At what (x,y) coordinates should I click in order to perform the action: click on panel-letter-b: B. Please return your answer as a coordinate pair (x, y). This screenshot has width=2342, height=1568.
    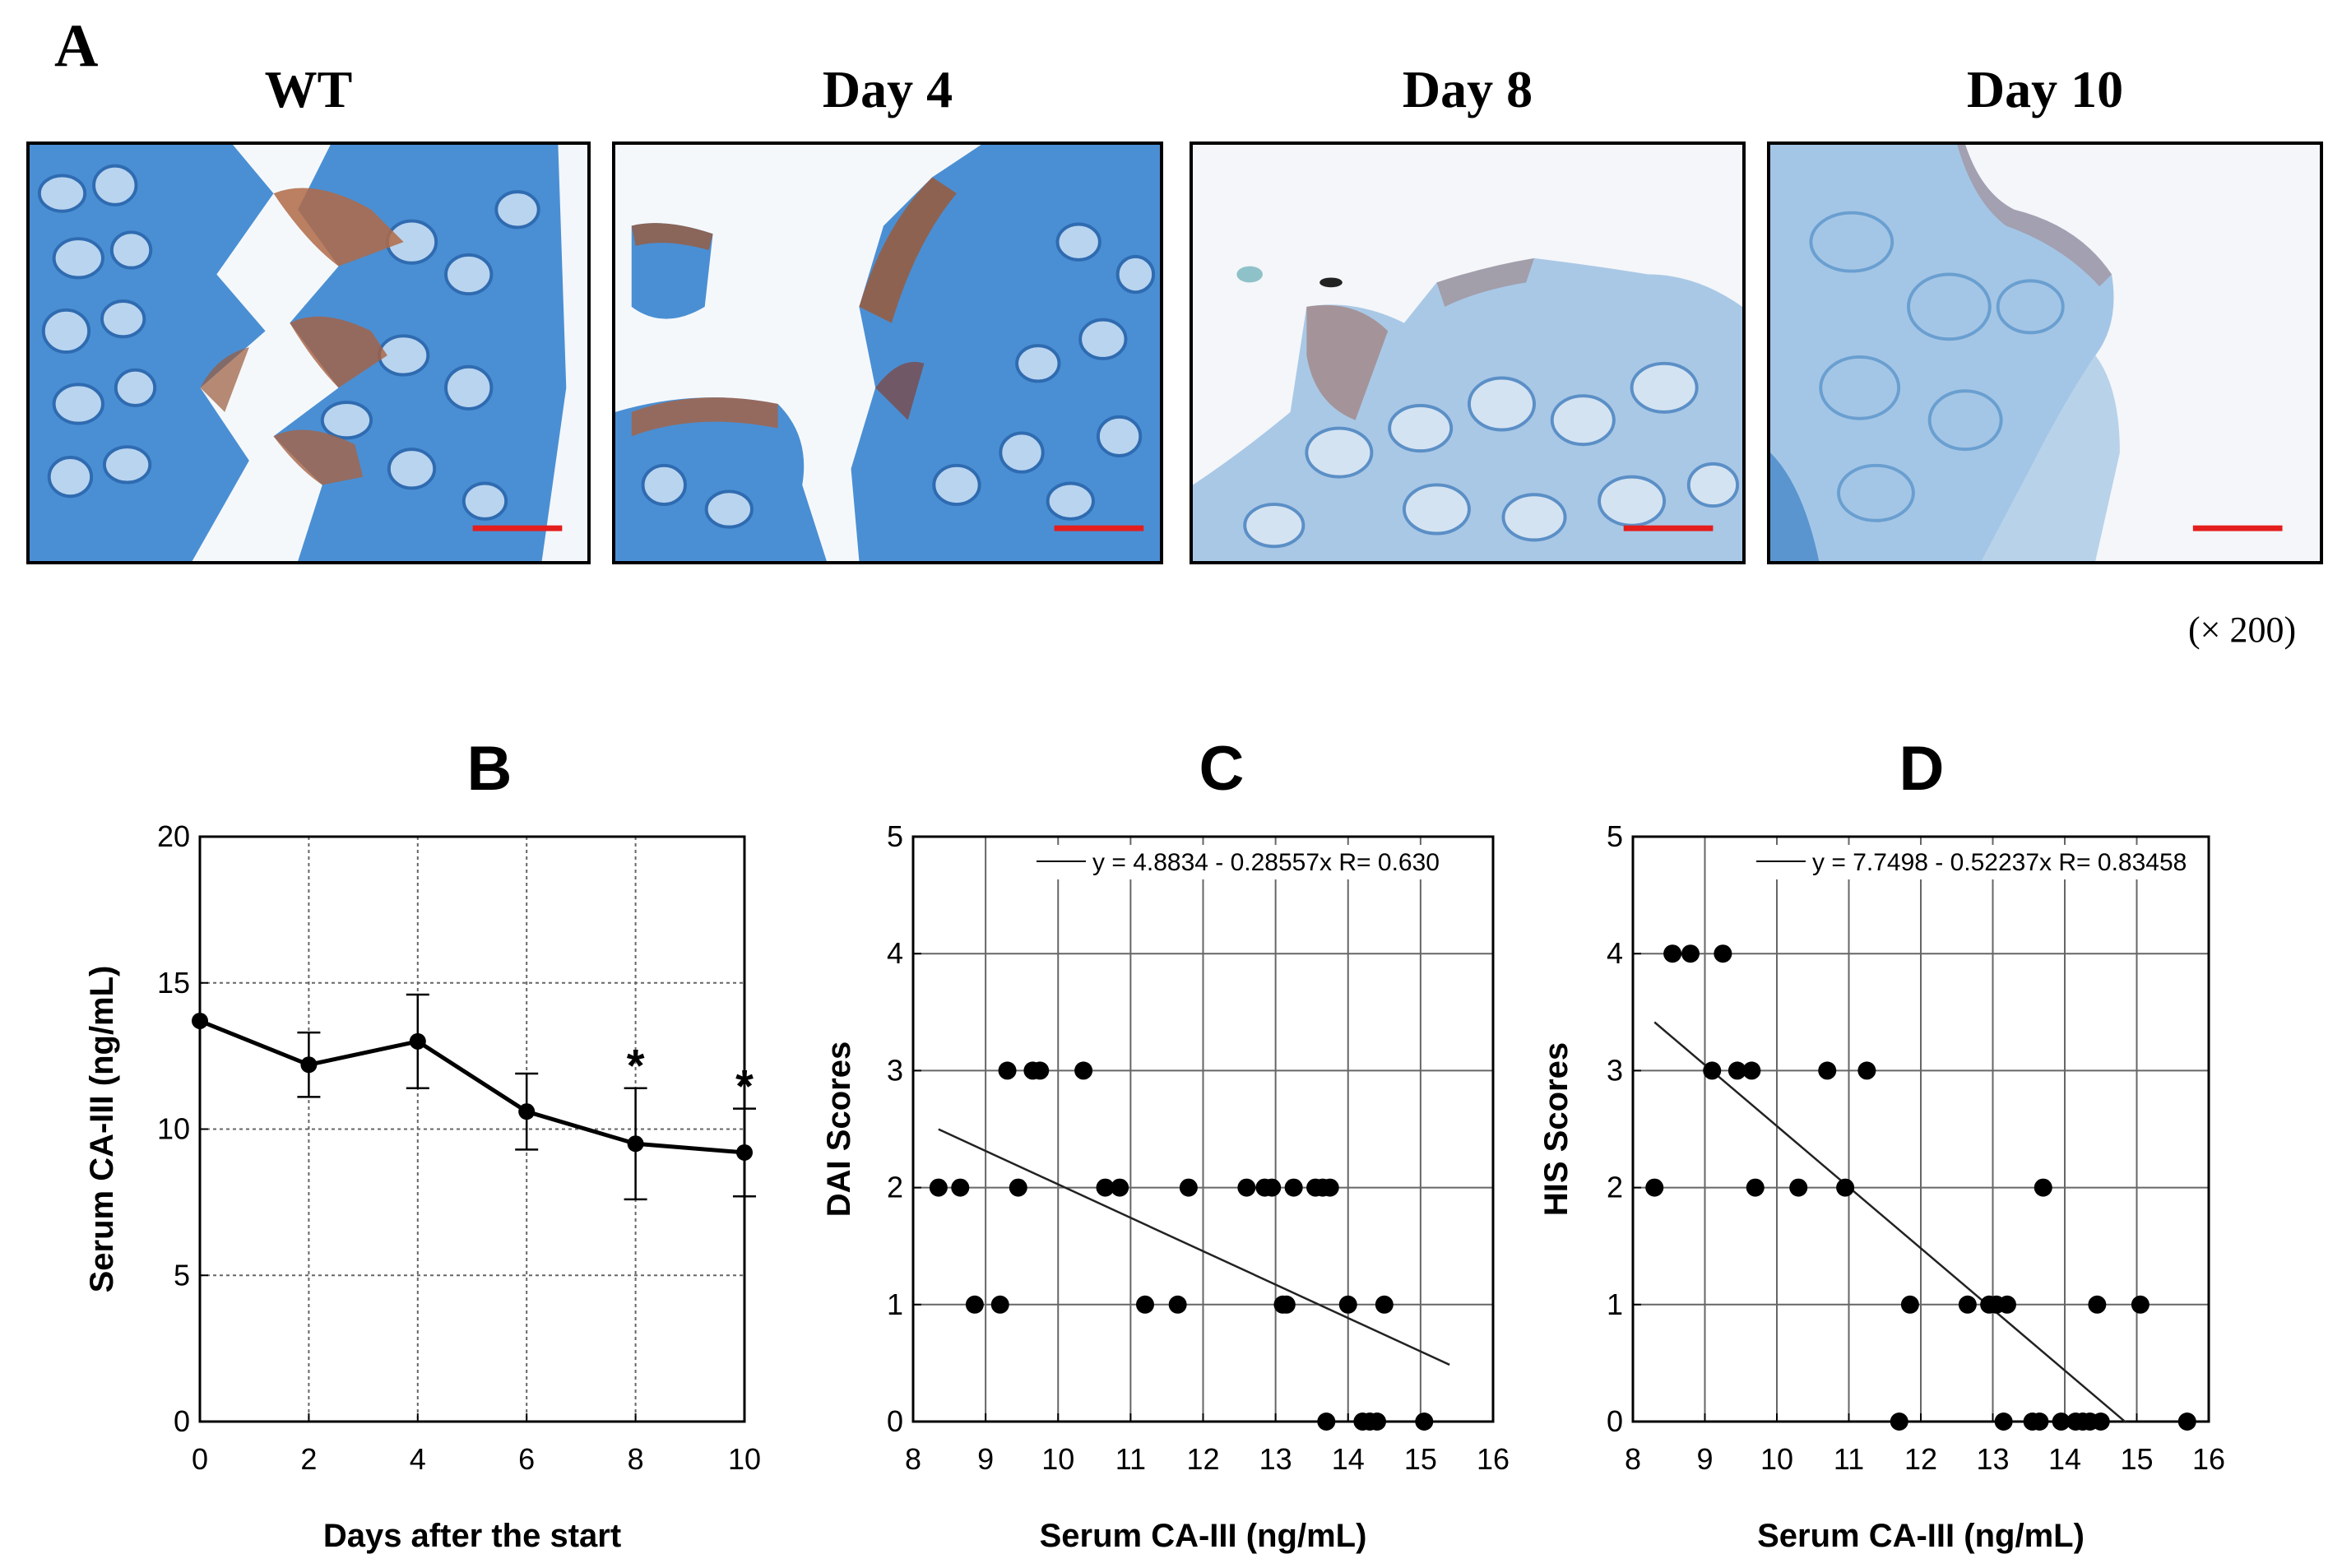
    Looking at the image, I should click on (489, 769).